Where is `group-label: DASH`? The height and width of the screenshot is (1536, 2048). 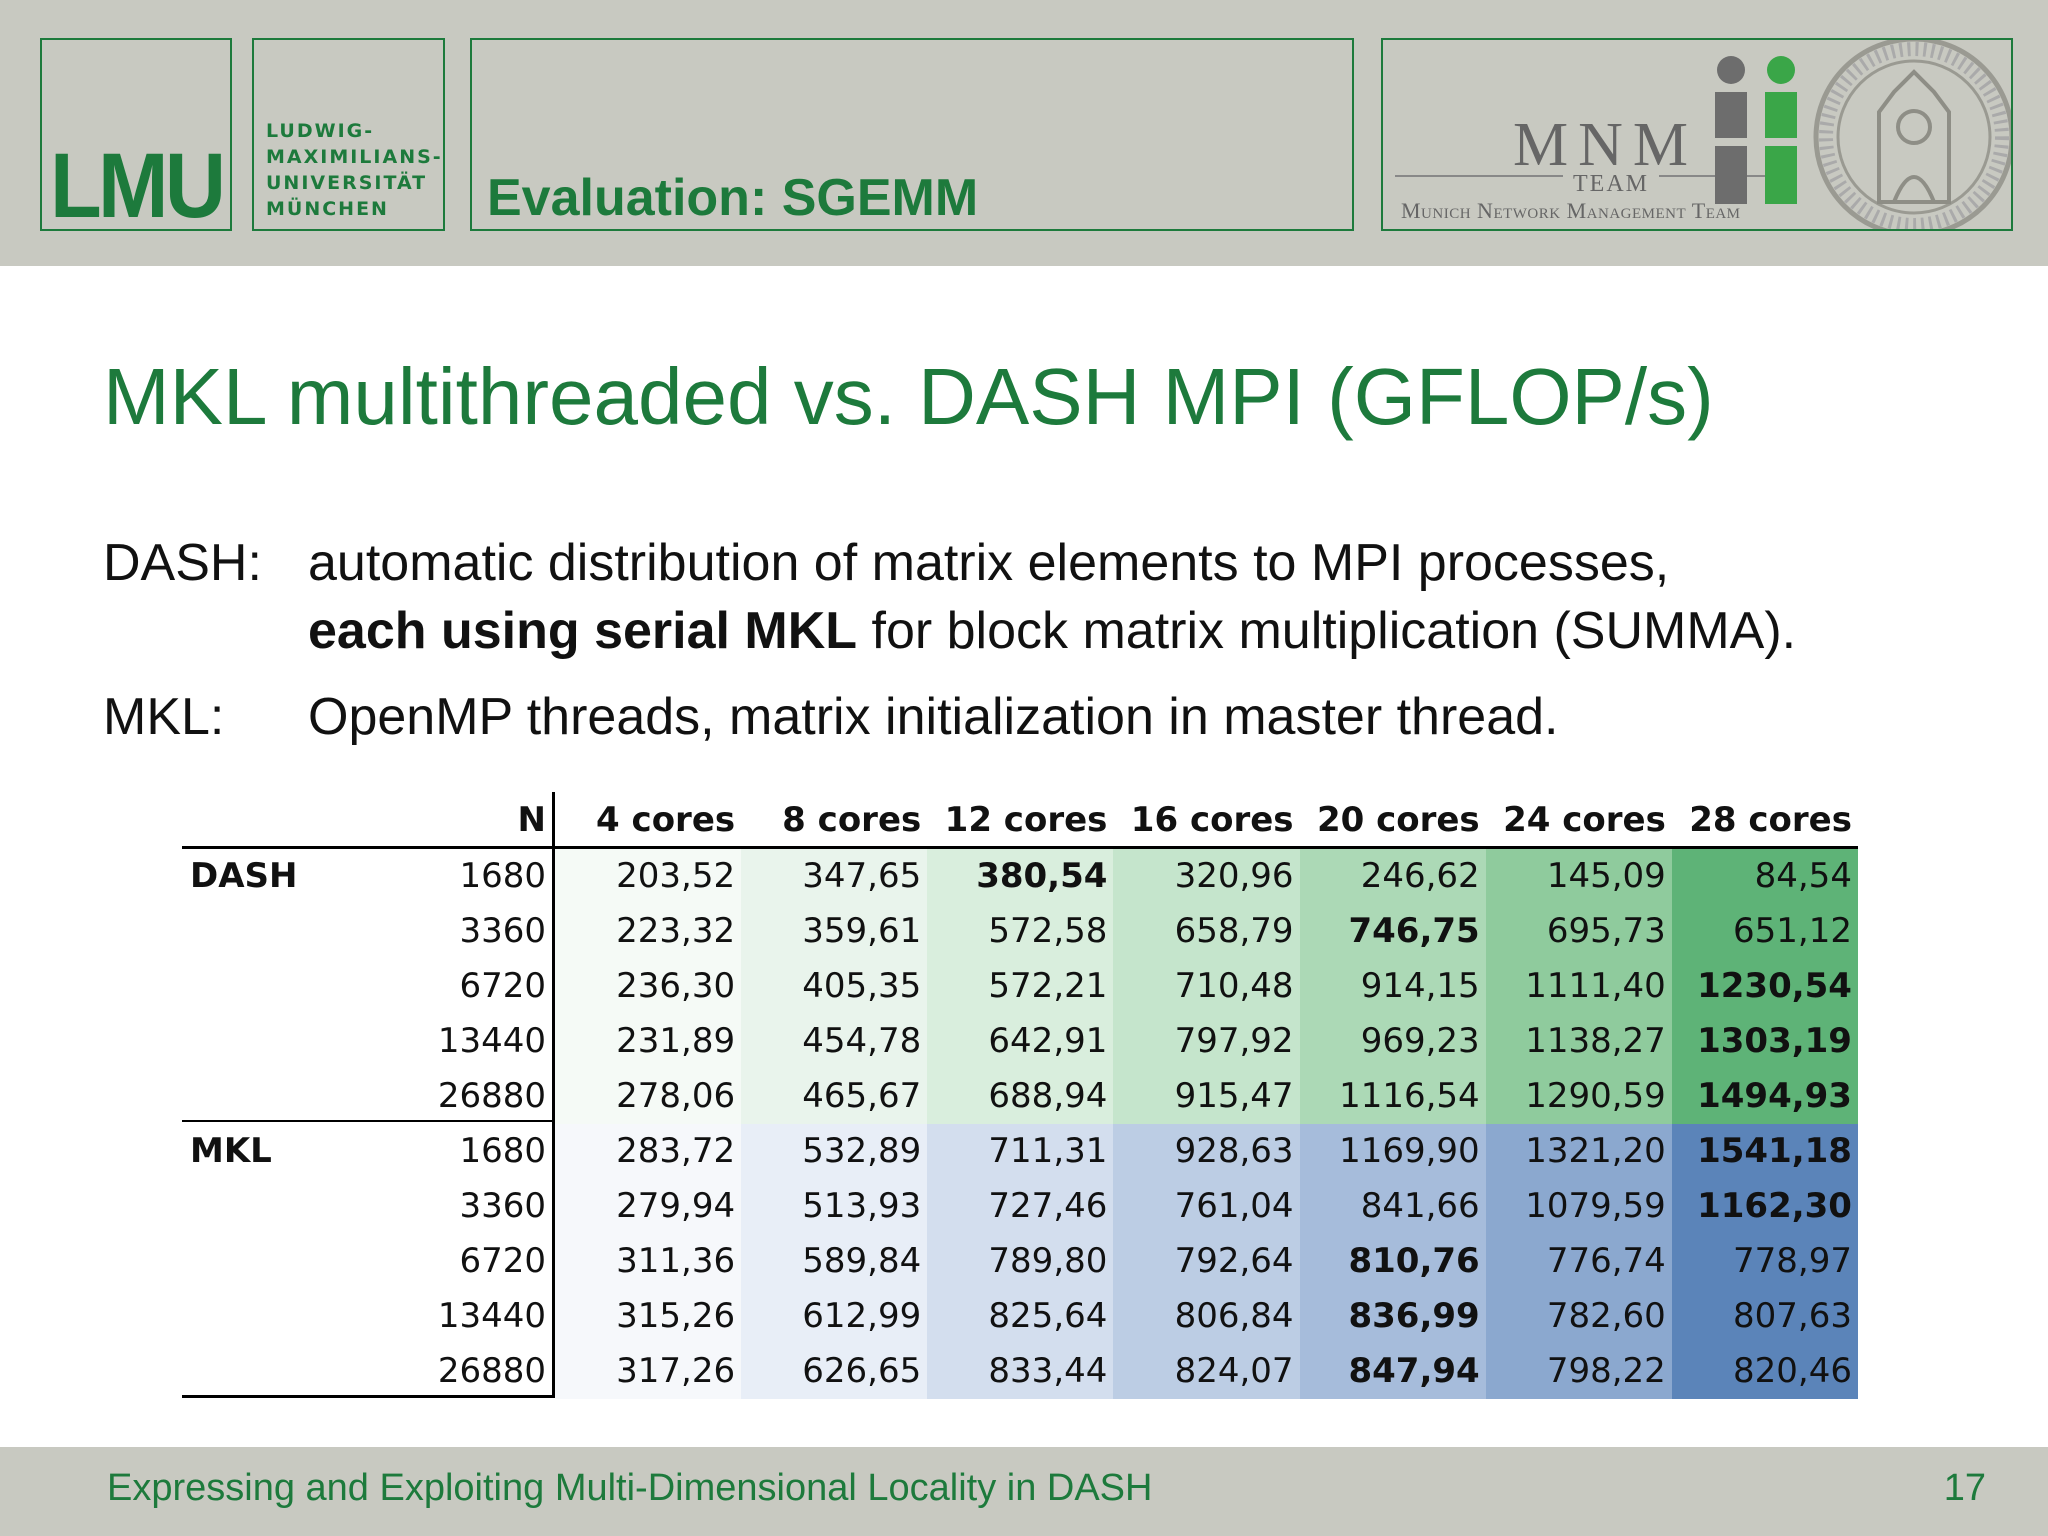
group-label: DASH is located at coordinates (244, 876).